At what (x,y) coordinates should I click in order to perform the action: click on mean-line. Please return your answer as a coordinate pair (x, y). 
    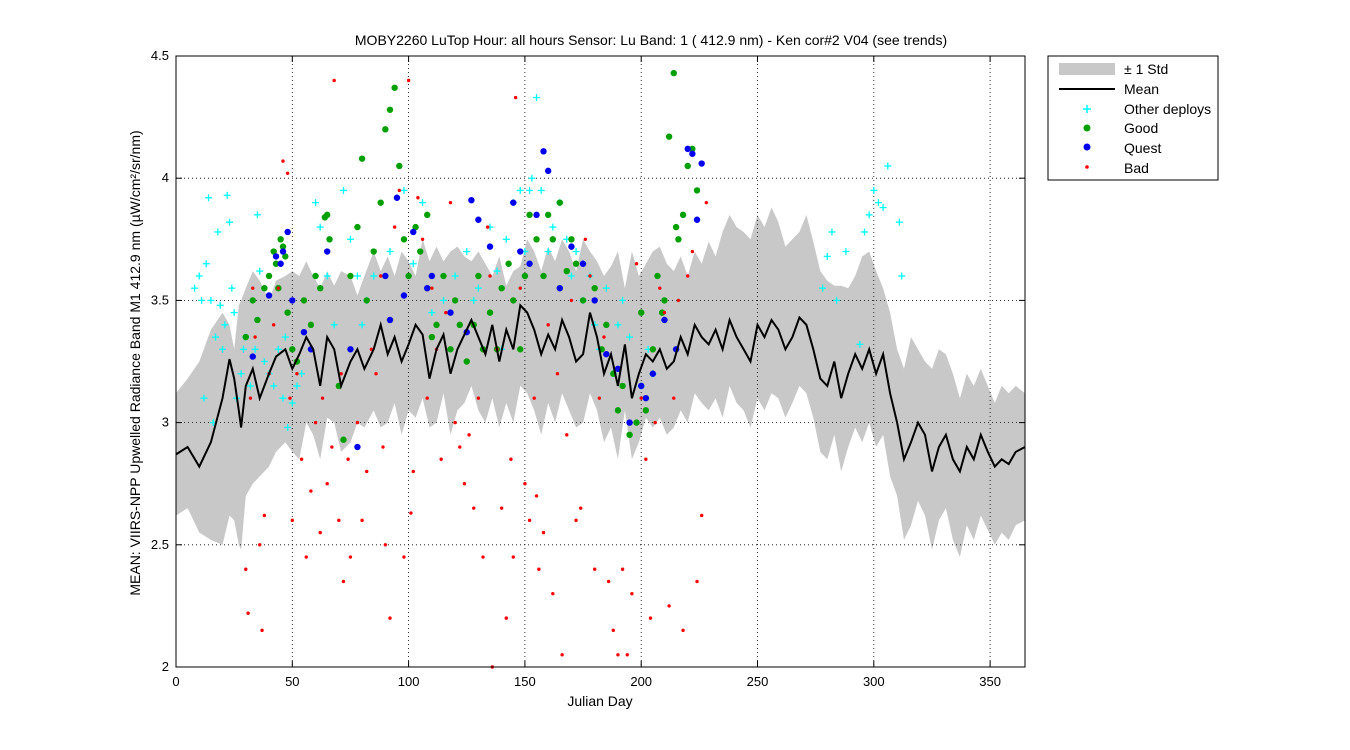
    Looking at the image, I should click on (600, 389).